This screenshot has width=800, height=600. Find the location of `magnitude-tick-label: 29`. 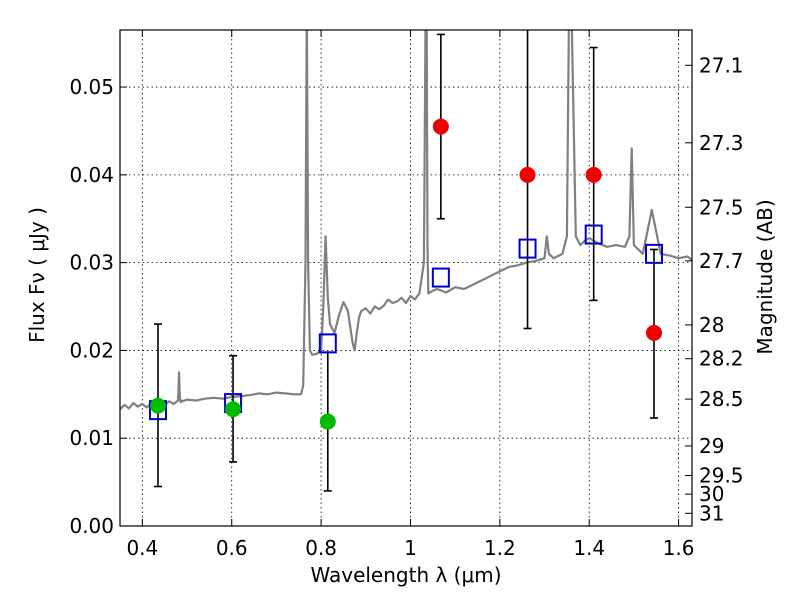

magnitude-tick-label: 29 is located at coordinates (711, 446).